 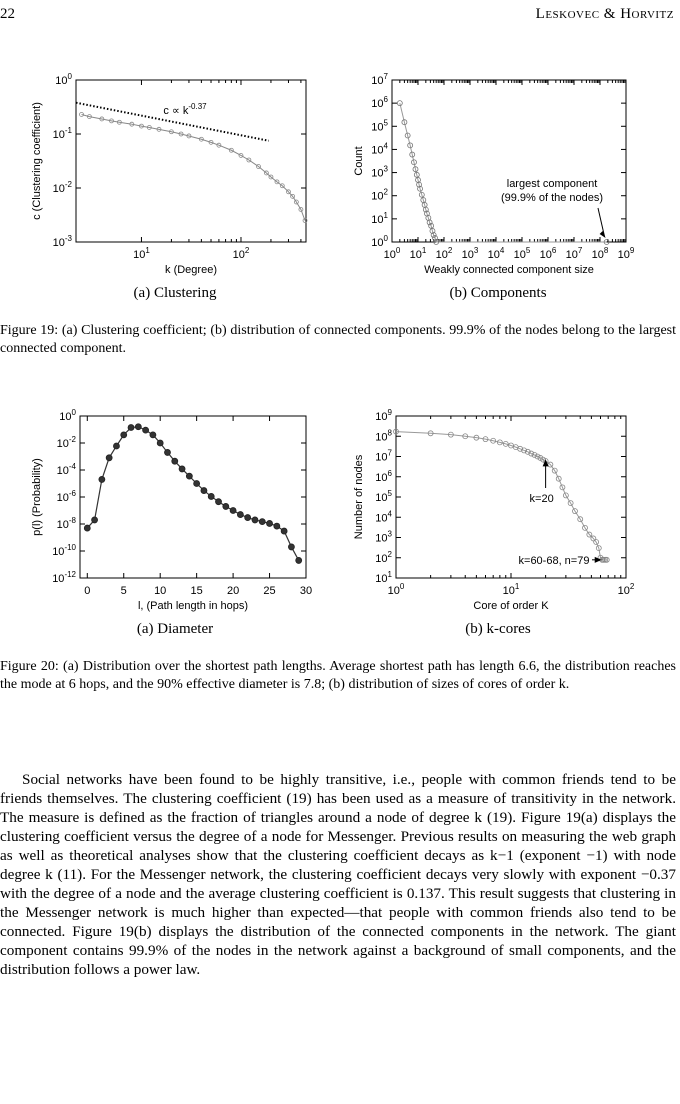 I want to click on y-tick-label: 10⁹, so click(x=383, y=415).